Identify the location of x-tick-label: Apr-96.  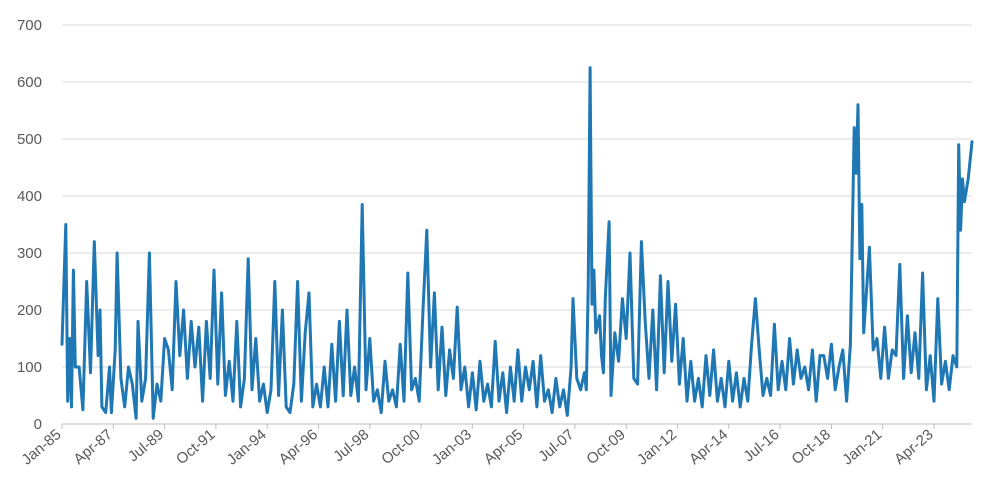
(298, 447).